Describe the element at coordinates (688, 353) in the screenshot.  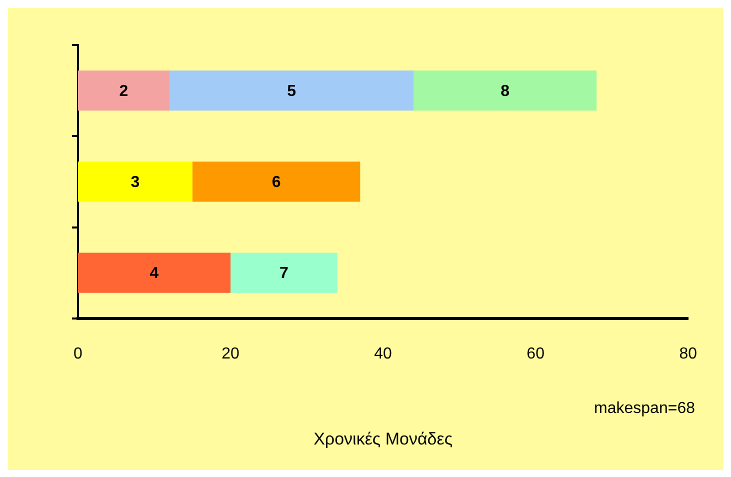
I see `x-tick-label: 80` at that location.